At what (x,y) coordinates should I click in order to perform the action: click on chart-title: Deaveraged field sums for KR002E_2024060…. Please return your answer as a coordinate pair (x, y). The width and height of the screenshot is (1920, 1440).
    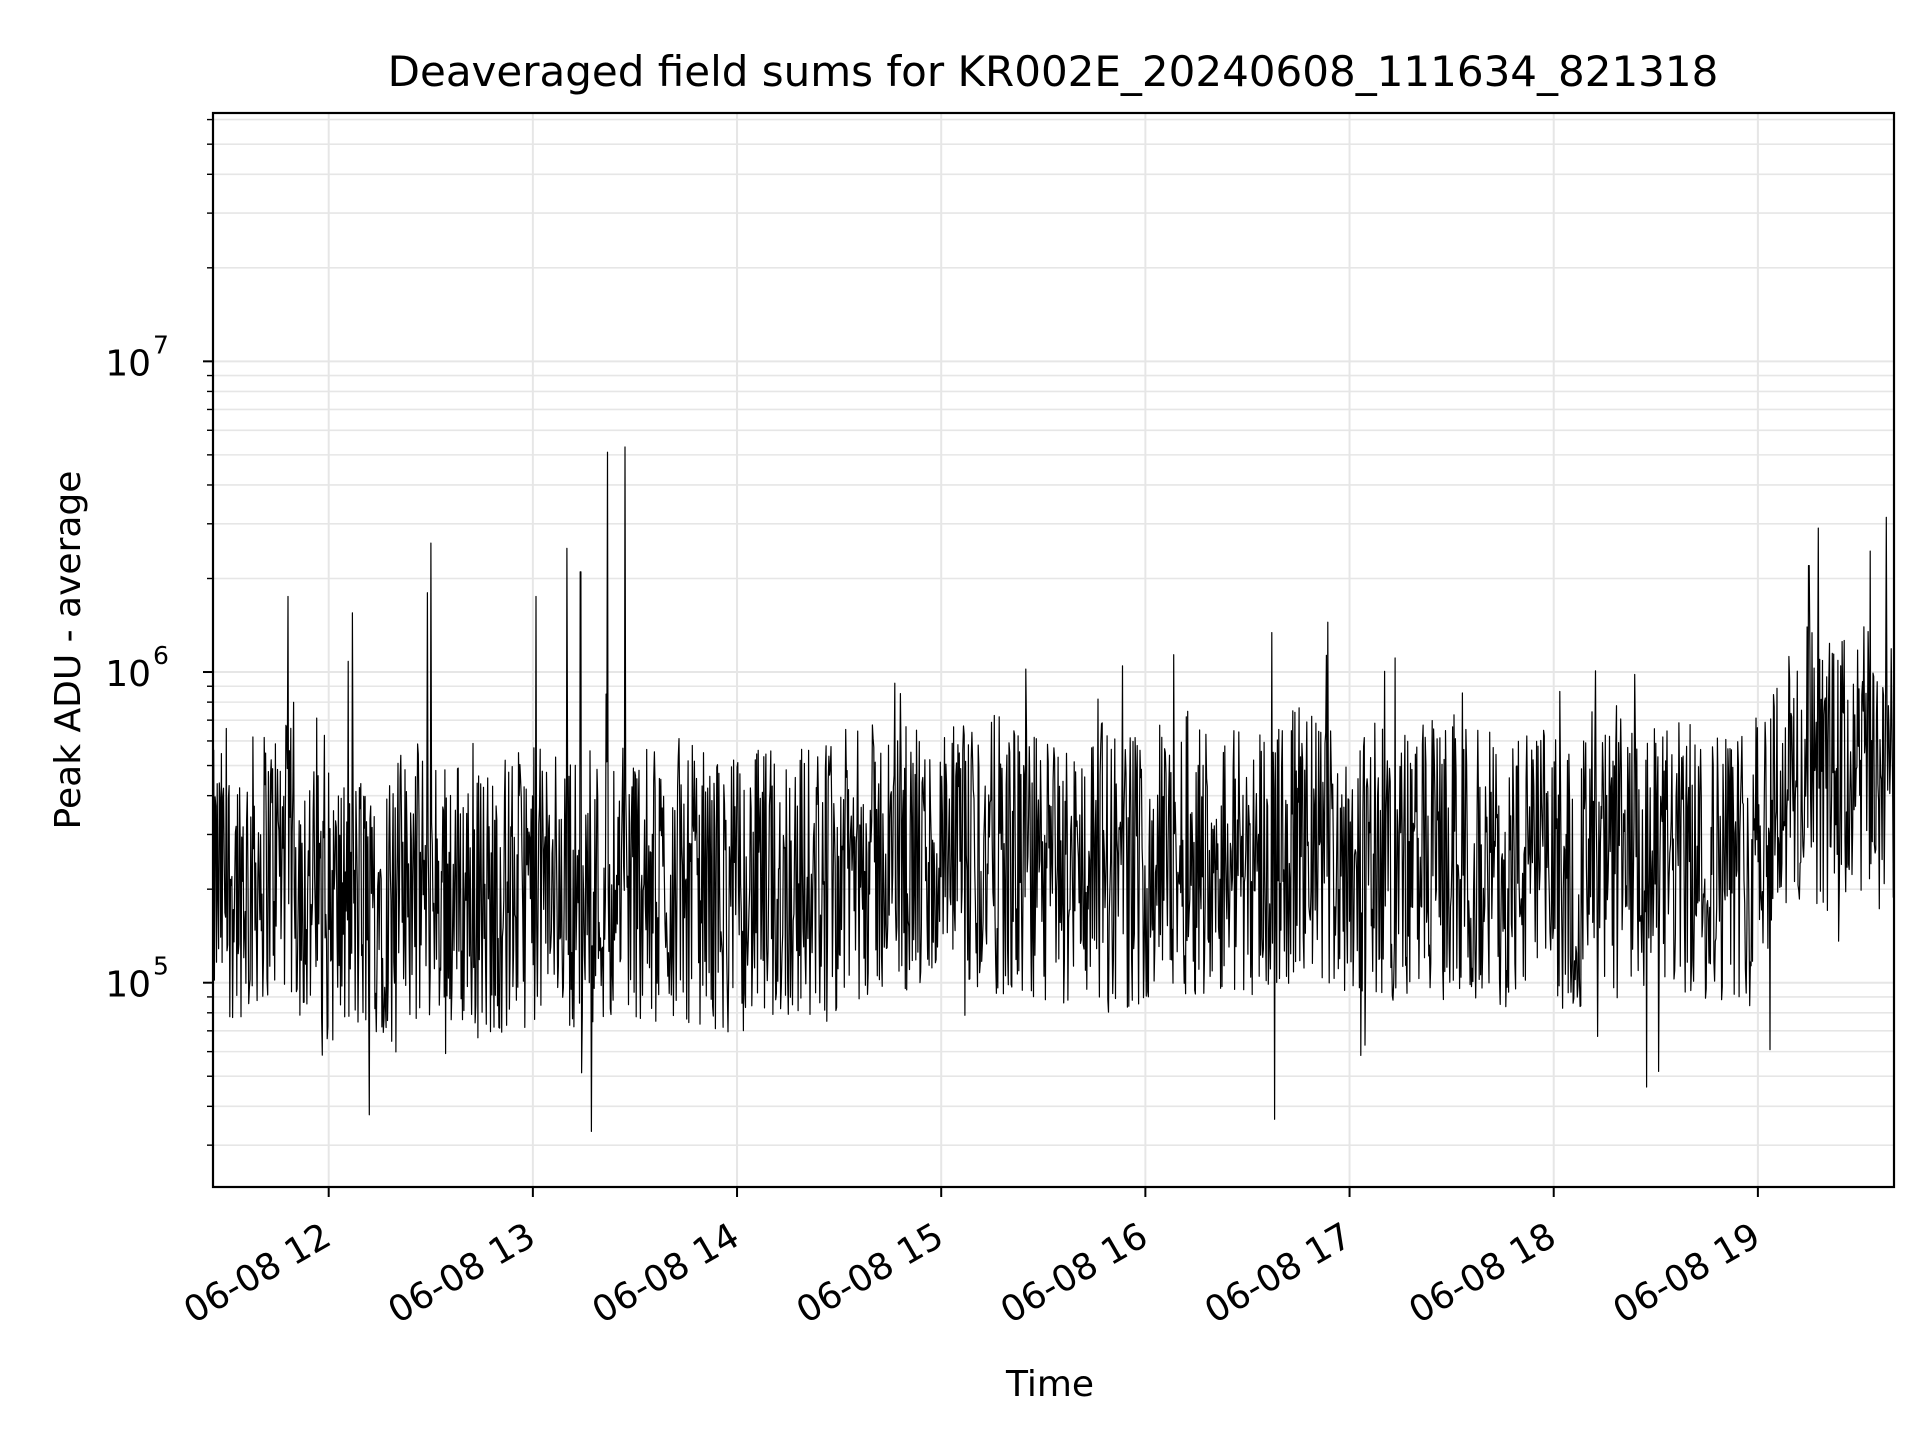
    Looking at the image, I should click on (1053, 71).